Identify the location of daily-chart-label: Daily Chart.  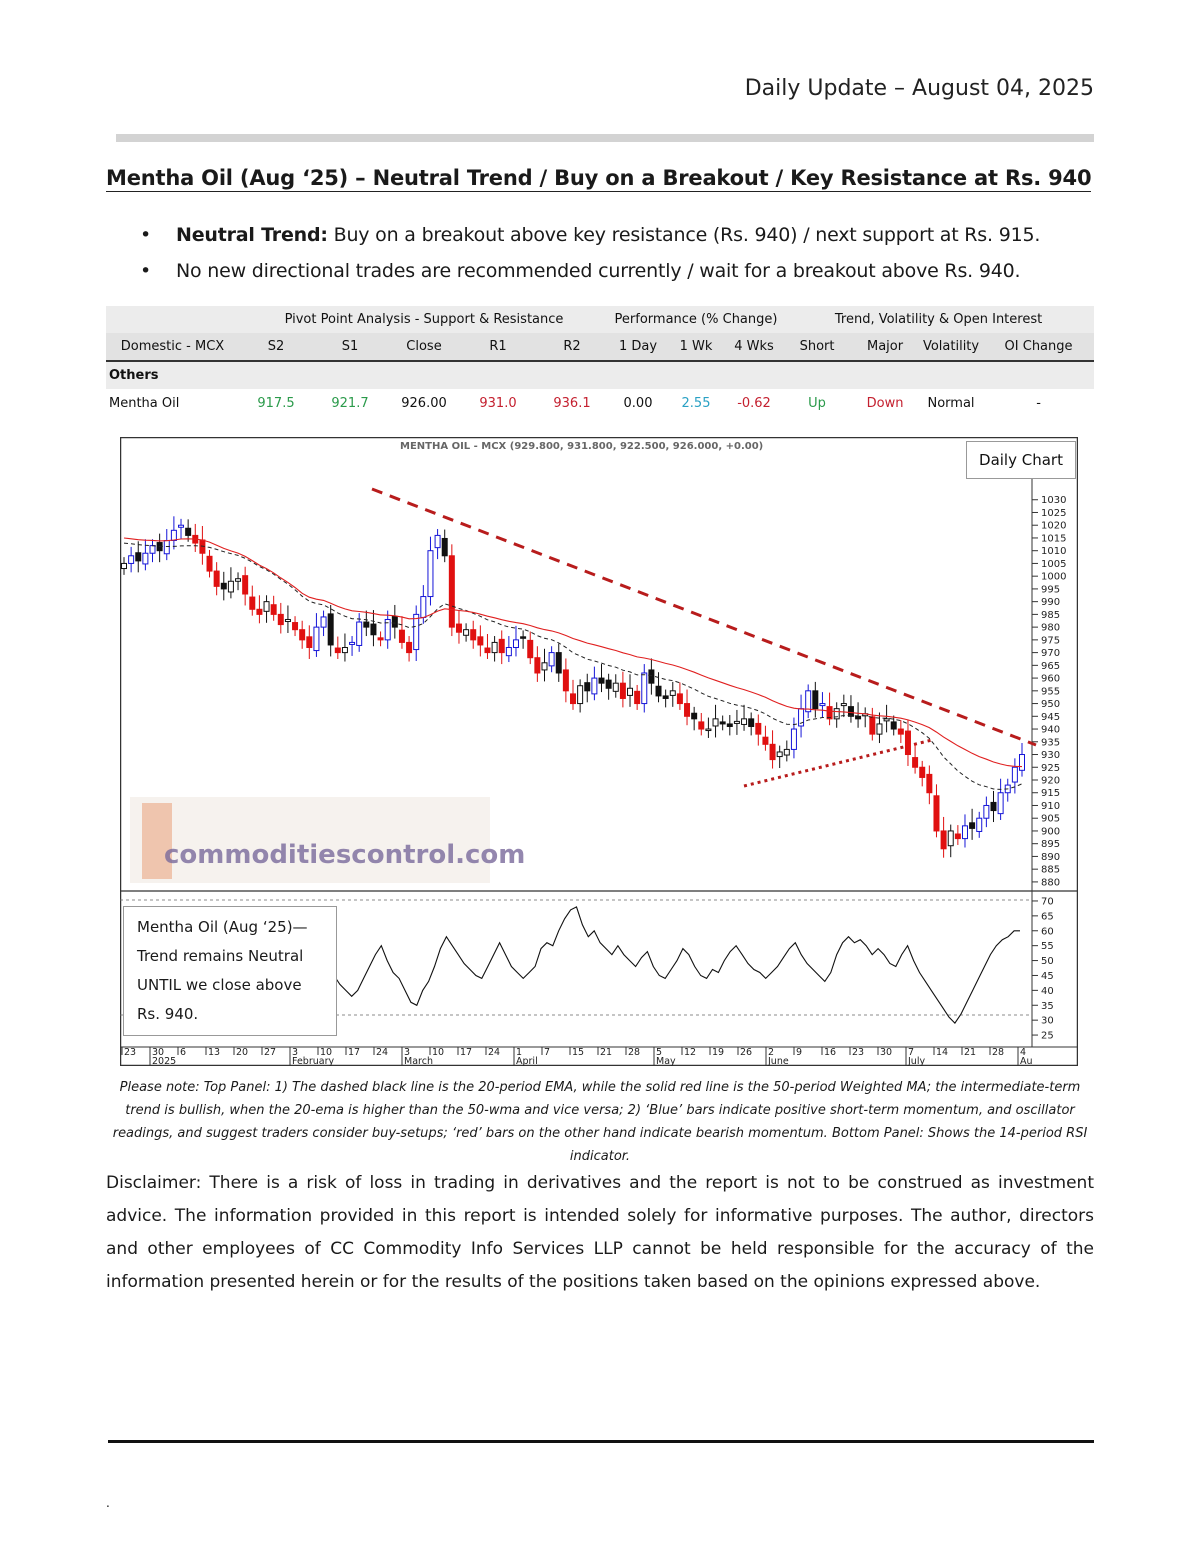
(1021, 460).